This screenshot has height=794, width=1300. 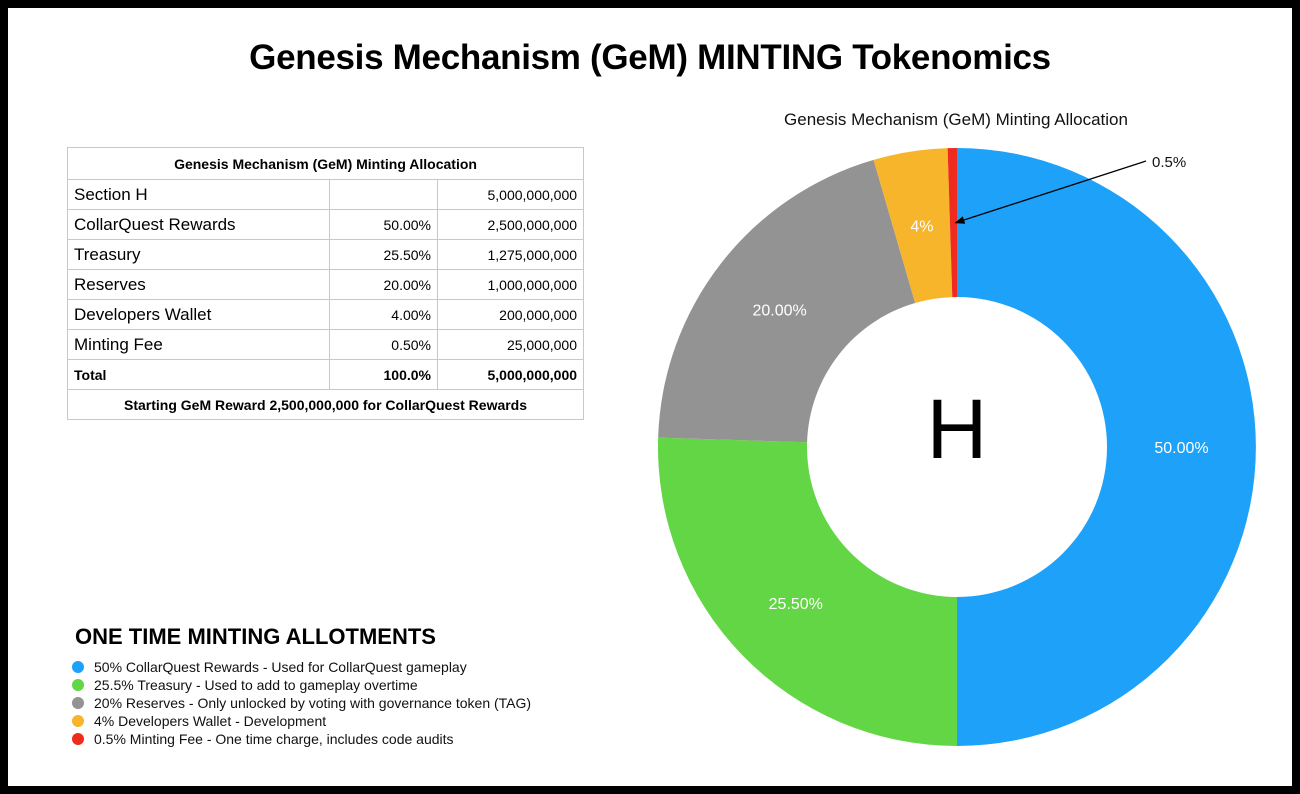 What do you see at coordinates (383, 284) in the screenshot?
I see `row-percent: 20.00%` at bounding box center [383, 284].